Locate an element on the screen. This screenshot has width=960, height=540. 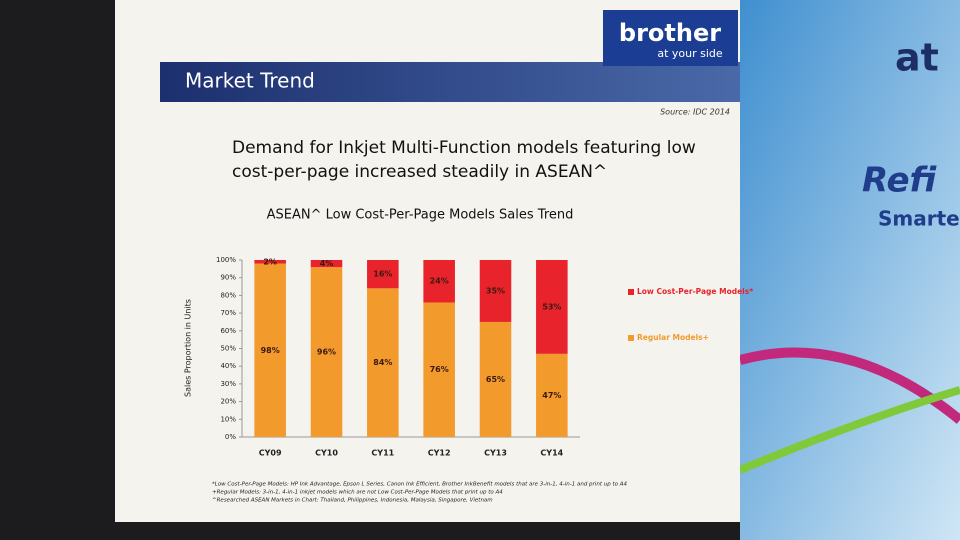
logo: brother is located at coordinates (670, 33).